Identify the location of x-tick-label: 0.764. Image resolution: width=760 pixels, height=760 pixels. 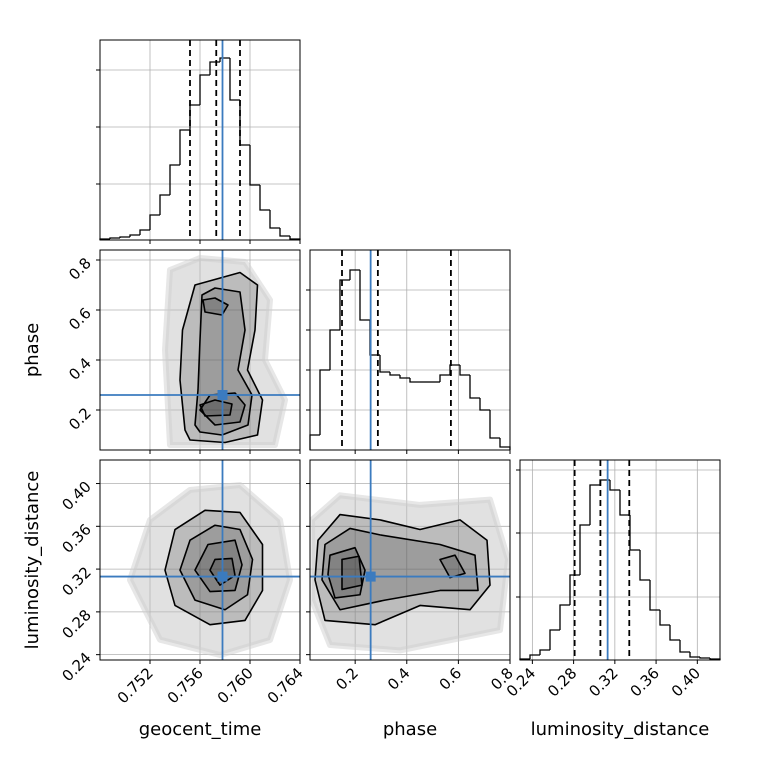
(285, 685).